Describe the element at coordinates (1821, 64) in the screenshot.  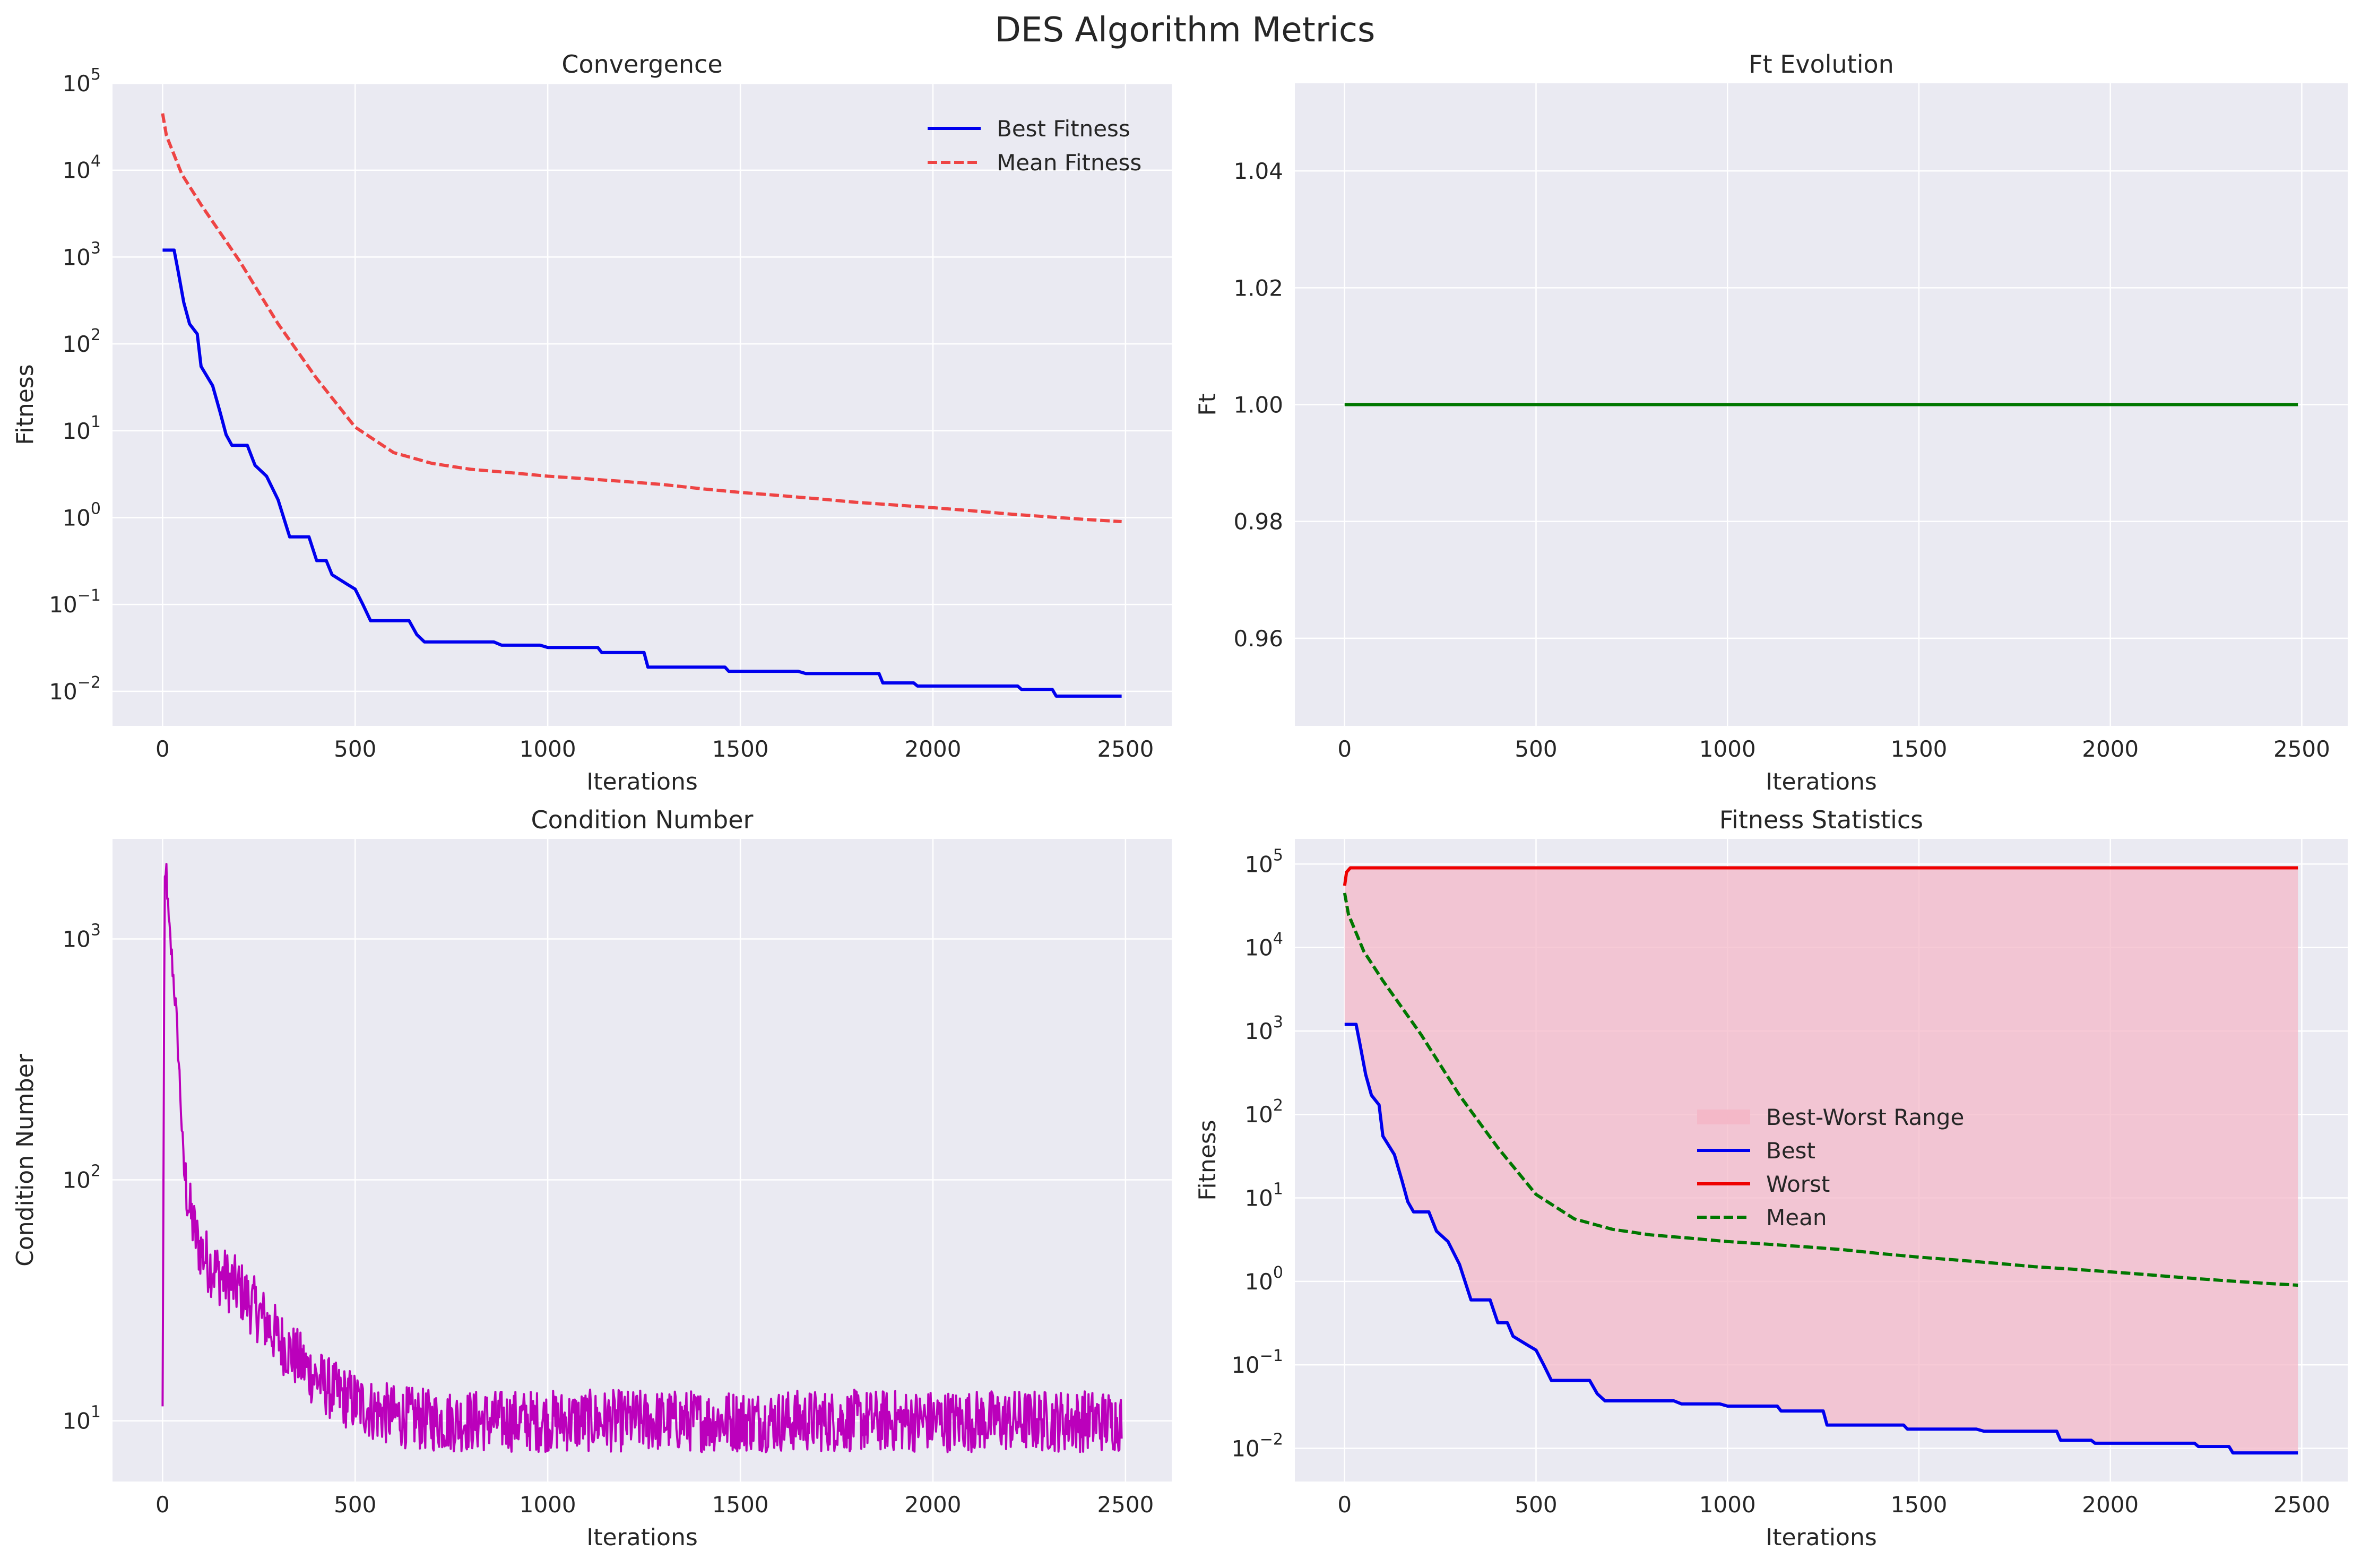
I see `chart-title: Ft Evolution` at that location.